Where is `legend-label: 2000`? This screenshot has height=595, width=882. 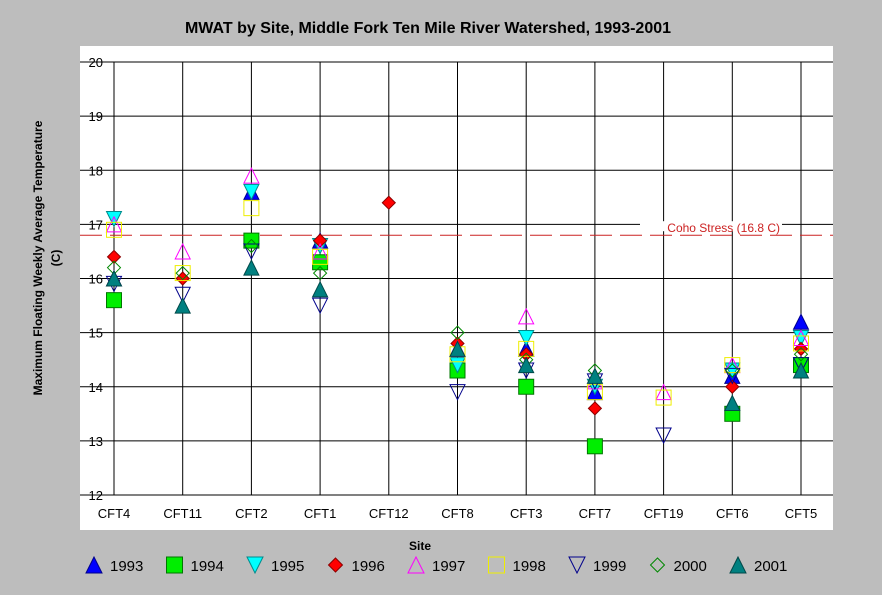 legend-label: 2000 is located at coordinates (690, 566).